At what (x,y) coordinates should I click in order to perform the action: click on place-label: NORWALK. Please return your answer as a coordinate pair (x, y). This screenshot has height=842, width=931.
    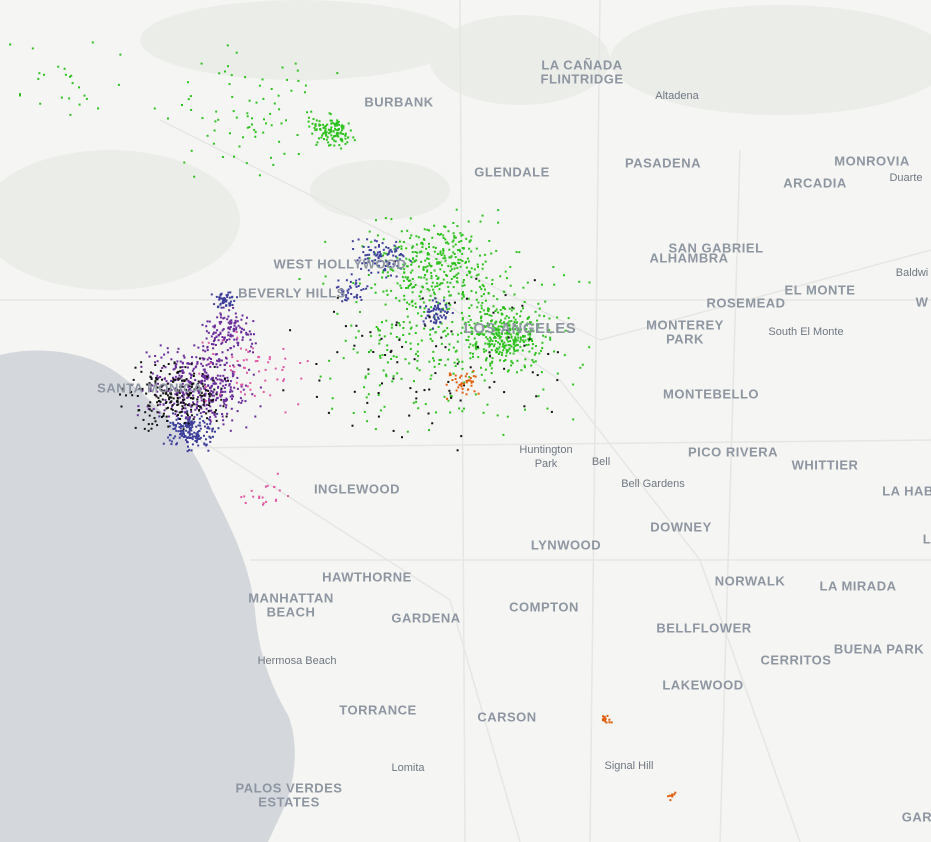
    Looking at the image, I should click on (750, 580).